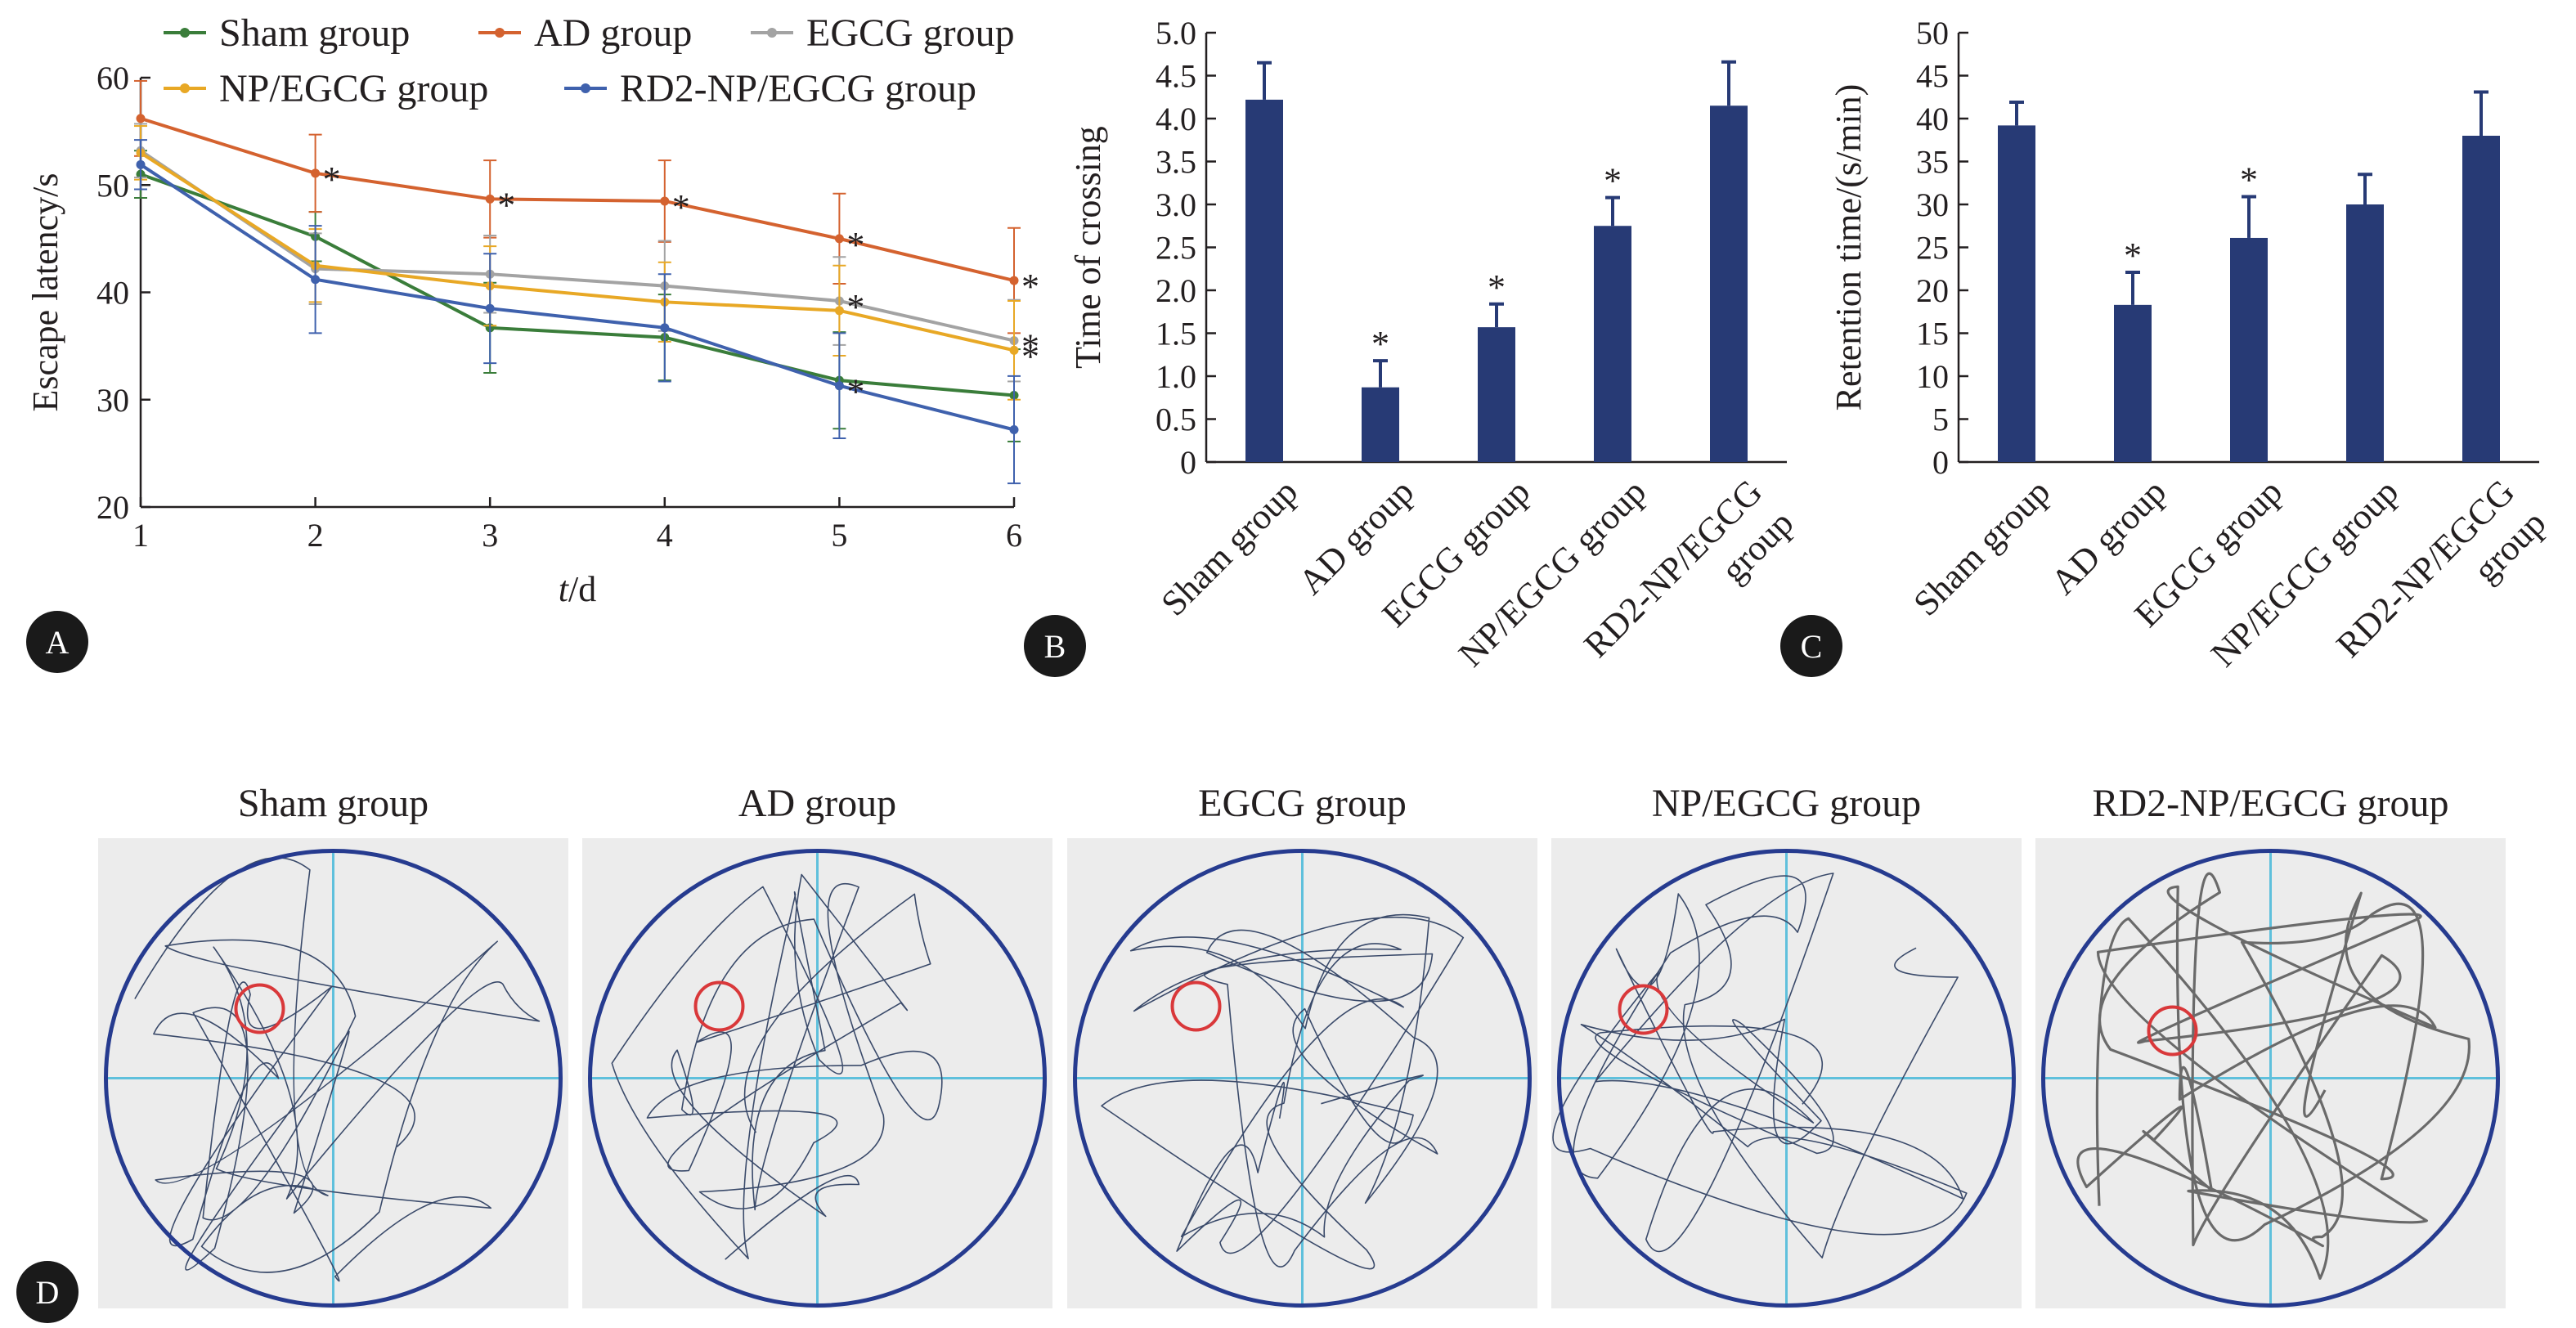 This screenshot has height=1328, width=2576. I want to click on y-tick-label: 40, so click(112, 293).